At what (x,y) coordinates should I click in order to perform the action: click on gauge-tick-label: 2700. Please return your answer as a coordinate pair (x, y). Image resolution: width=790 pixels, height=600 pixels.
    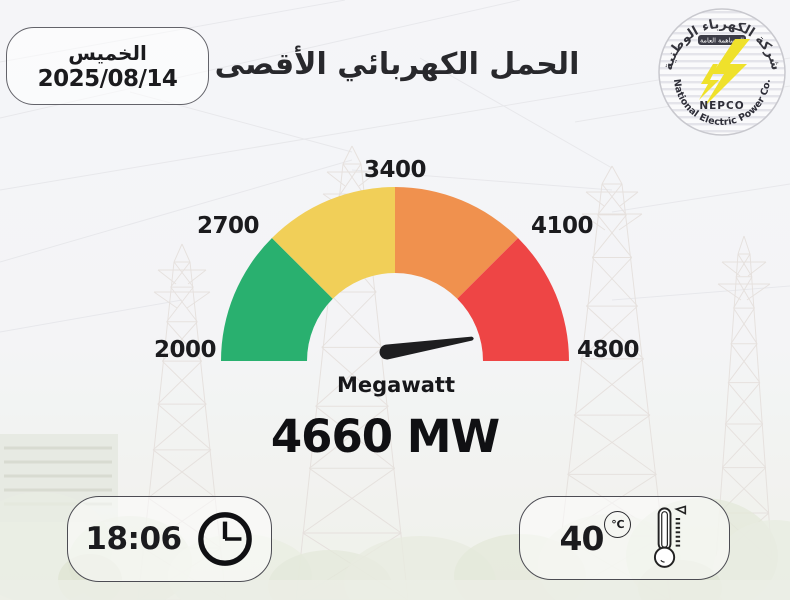
    Looking at the image, I should click on (228, 226).